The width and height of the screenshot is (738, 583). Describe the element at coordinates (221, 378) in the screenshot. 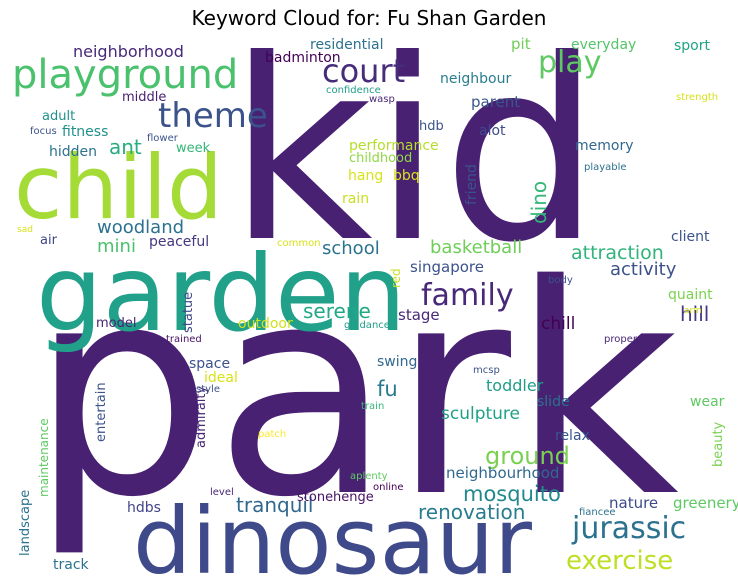

I see `word-ideal: ideal` at that location.